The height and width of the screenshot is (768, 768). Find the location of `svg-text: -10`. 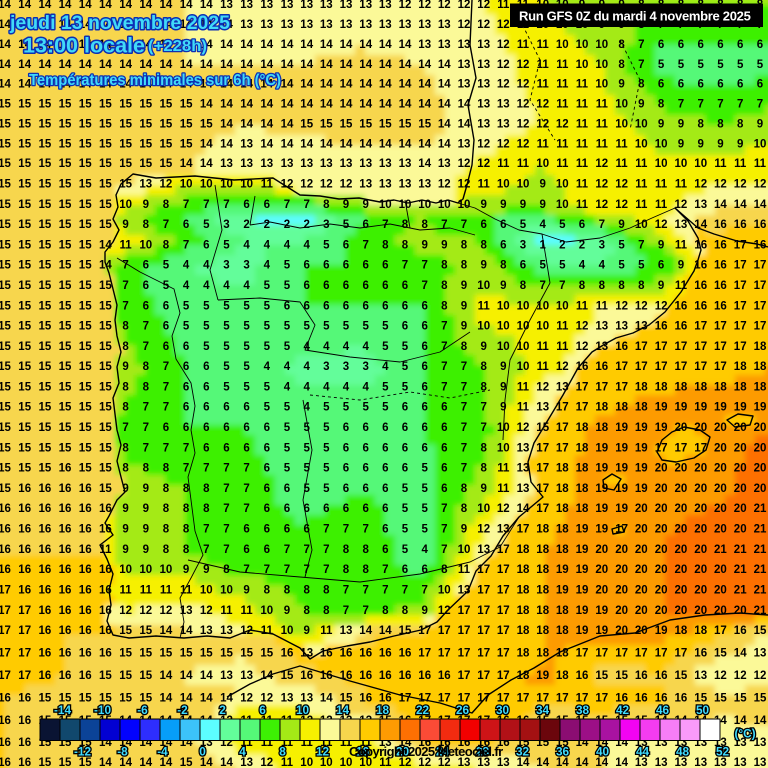

svg-text: -10 is located at coordinates (102, 710).